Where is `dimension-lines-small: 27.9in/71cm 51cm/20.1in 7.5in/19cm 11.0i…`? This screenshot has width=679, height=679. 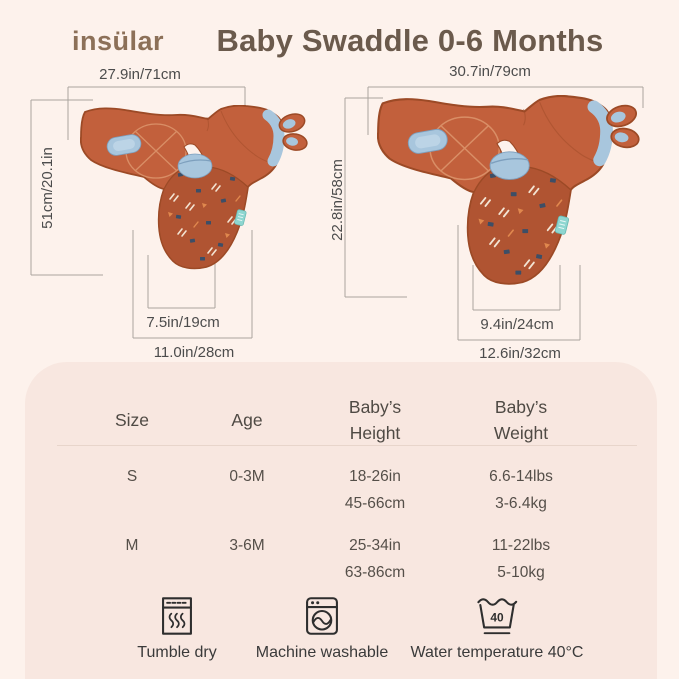 dimension-lines-small: 27.9in/71cm 51cm/20.1in 7.5in/19cm 11.0i… is located at coordinates (141, 213).